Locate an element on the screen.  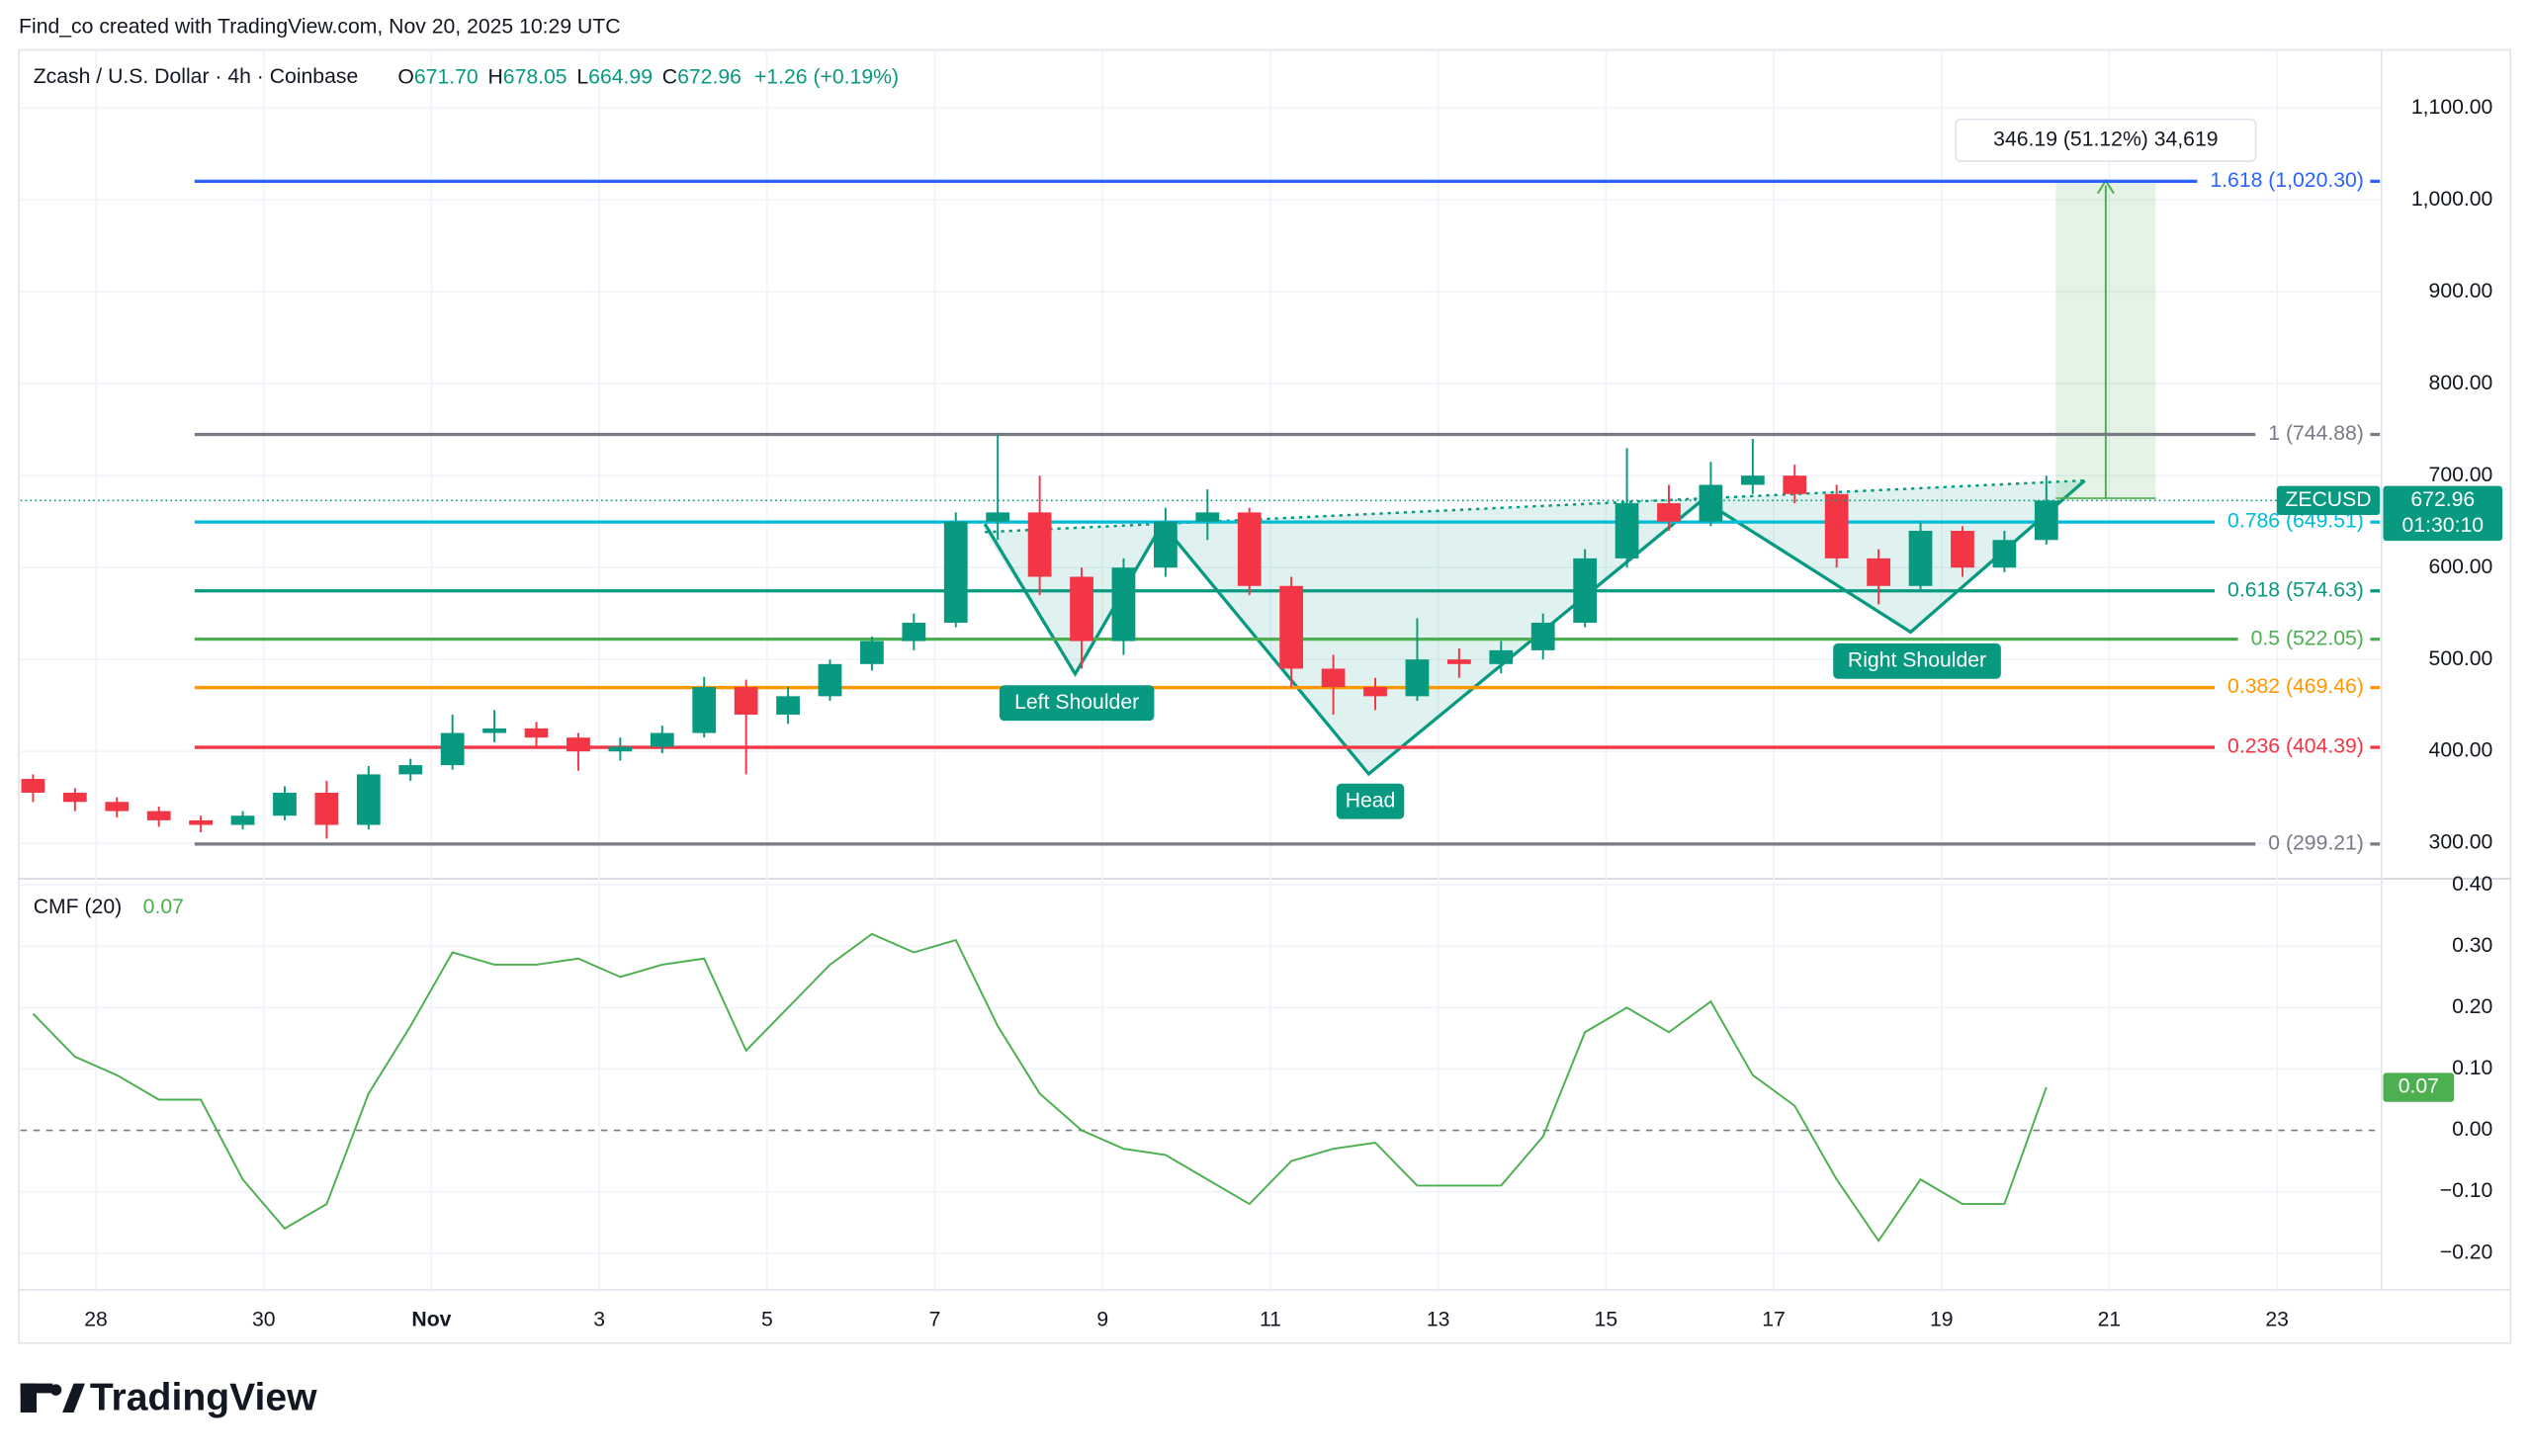
x-tick-label: 11 is located at coordinates (1270, 1320).